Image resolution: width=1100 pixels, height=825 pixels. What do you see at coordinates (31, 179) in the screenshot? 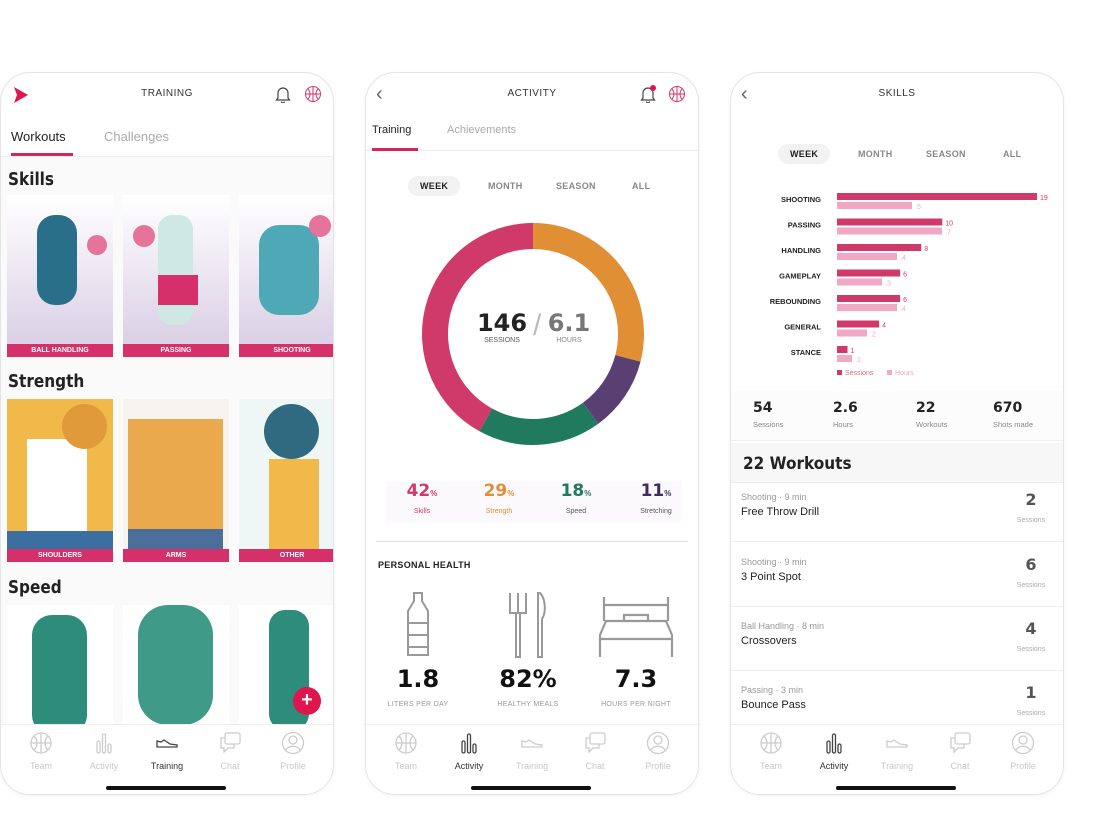
I see `section-title: Skills` at bounding box center [31, 179].